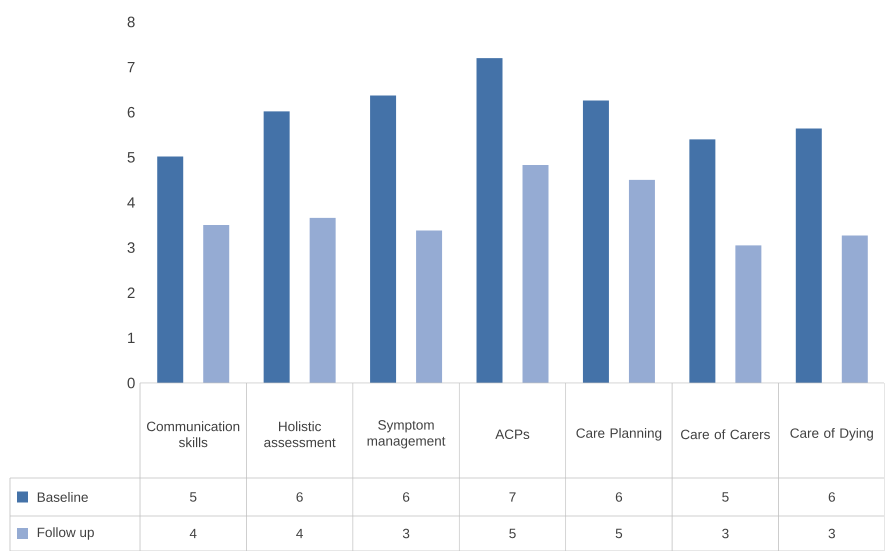 The width and height of the screenshot is (885, 551). Describe the element at coordinates (131, 293) in the screenshot. I see `y-tick-label: 2` at that location.